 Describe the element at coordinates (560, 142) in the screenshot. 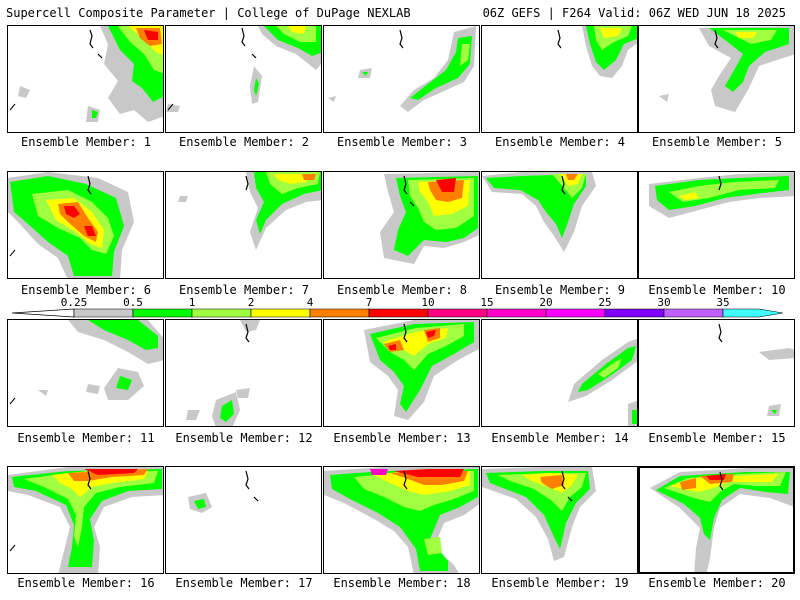

I see `member-label-4: Ensemble Member: 4` at that location.